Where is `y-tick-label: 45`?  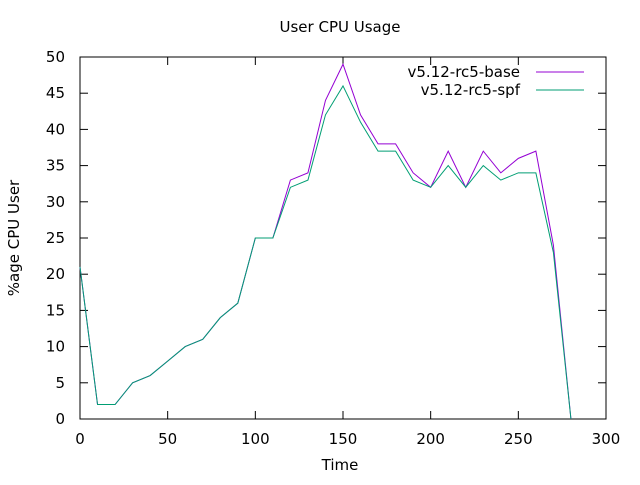 y-tick-label: 45 is located at coordinates (55, 93).